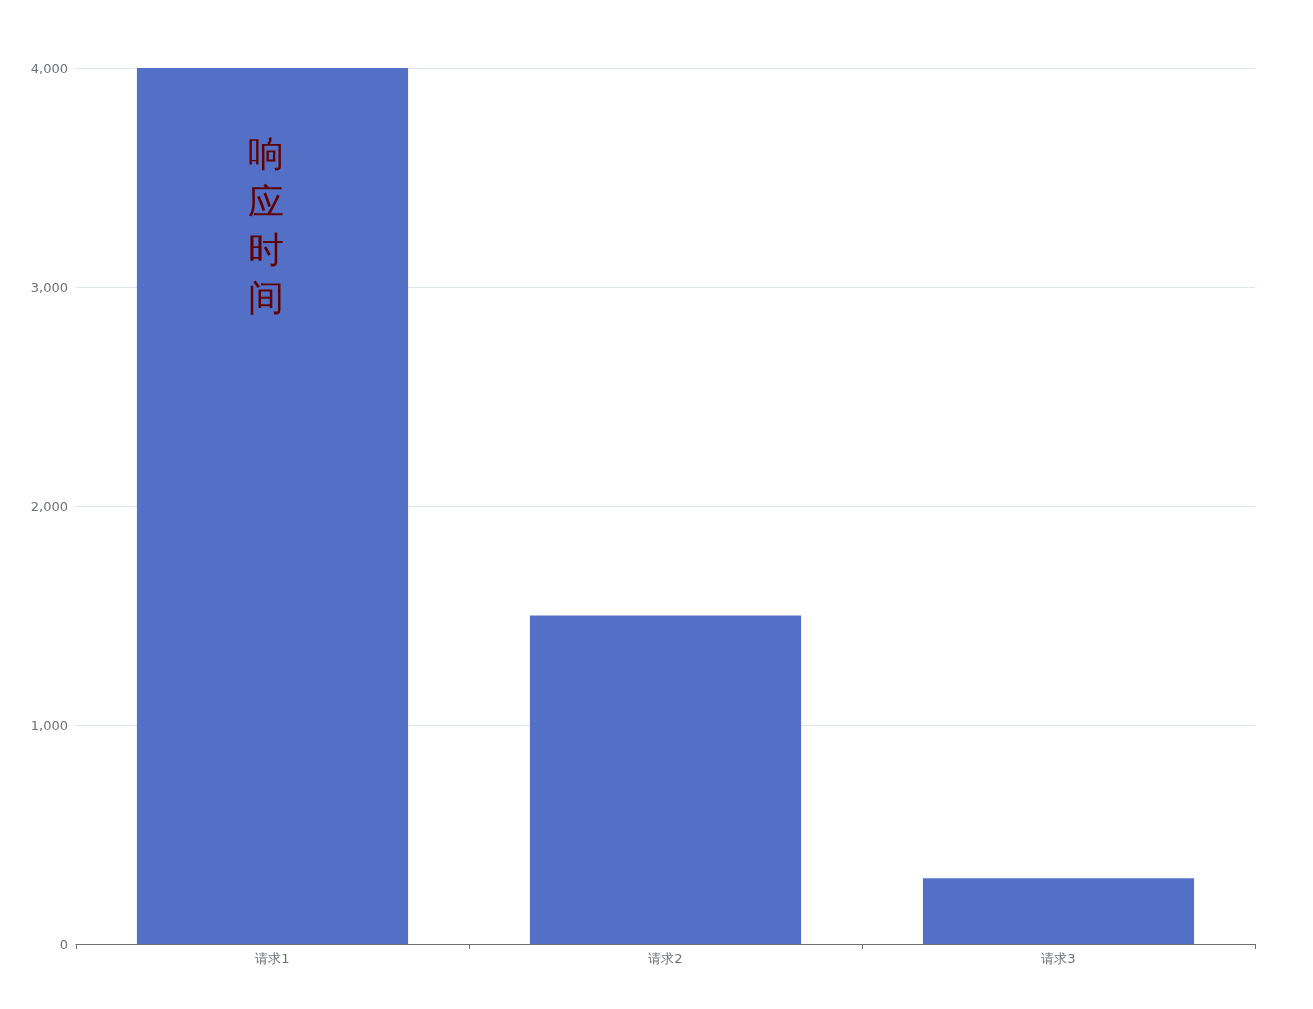 Image resolution: width=1313 pixels, height=1009 pixels. What do you see at coordinates (49, 68) in the screenshot?
I see `y-tick-label: 4,000` at bounding box center [49, 68].